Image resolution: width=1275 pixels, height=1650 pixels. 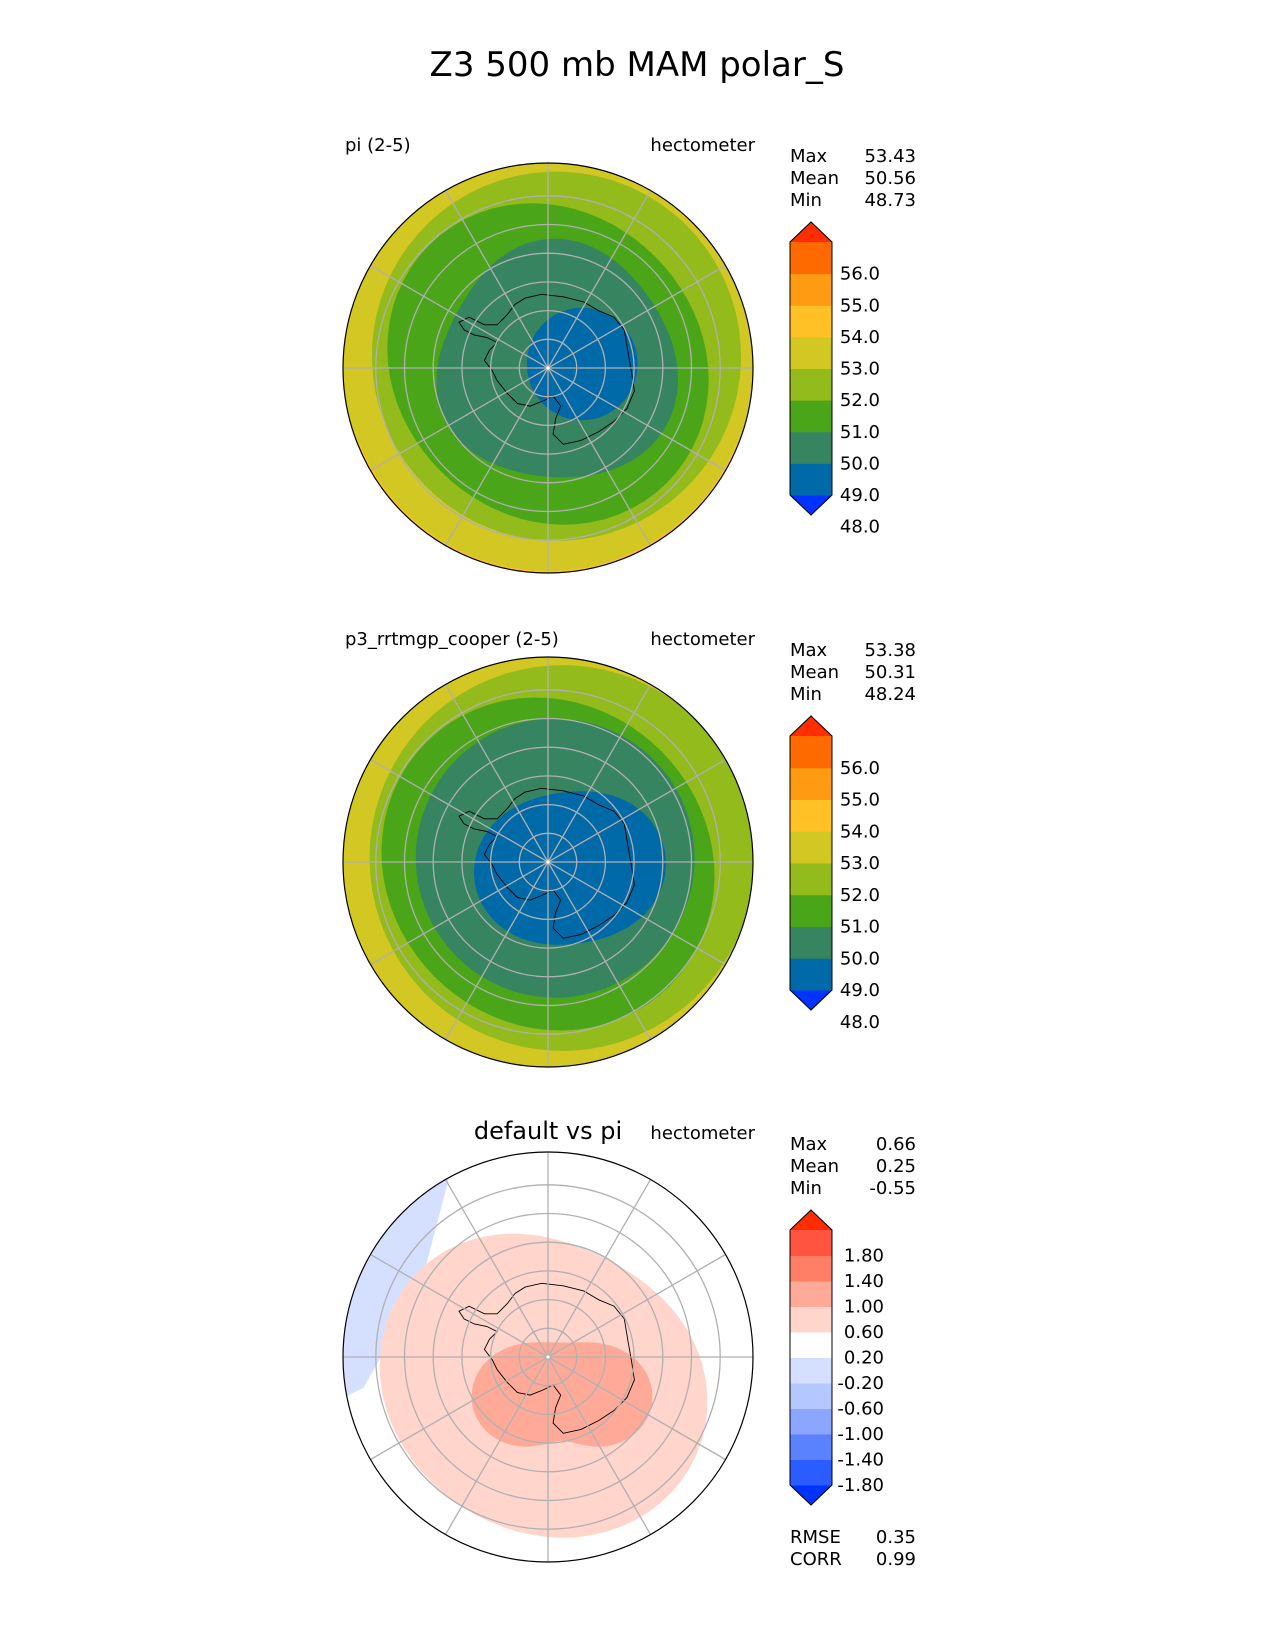 What do you see at coordinates (896, 1559) in the screenshot?
I see `panel-3-footer-value-corr: 0.99` at bounding box center [896, 1559].